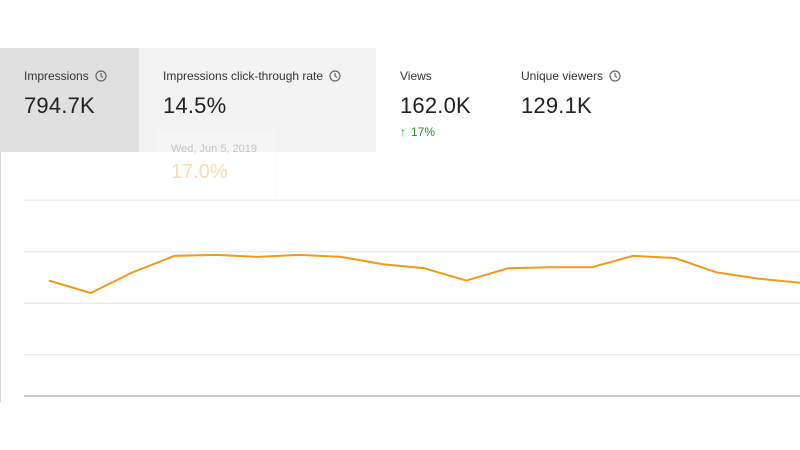 The width and height of the screenshot is (800, 450). What do you see at coordinates (449, 132) in the screenshot?
I see `metric-delta-views: ↑ 17%` at bounding box center [449, 132].